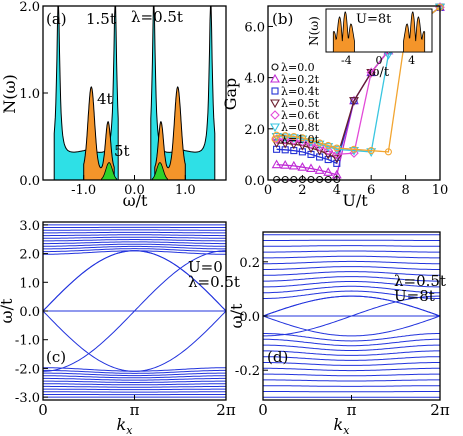 This screenshot has height=436, width=463. Describe the element at coordinates (56, 19) in the screenshot. I see `panel-a-tag: (a)` at that location.